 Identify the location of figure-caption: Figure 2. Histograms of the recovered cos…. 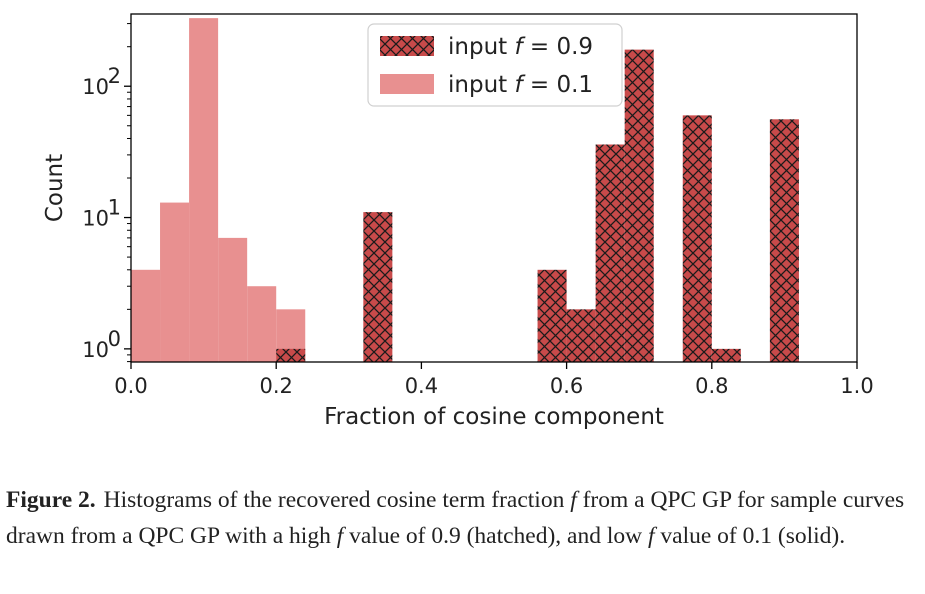
(462, 518).